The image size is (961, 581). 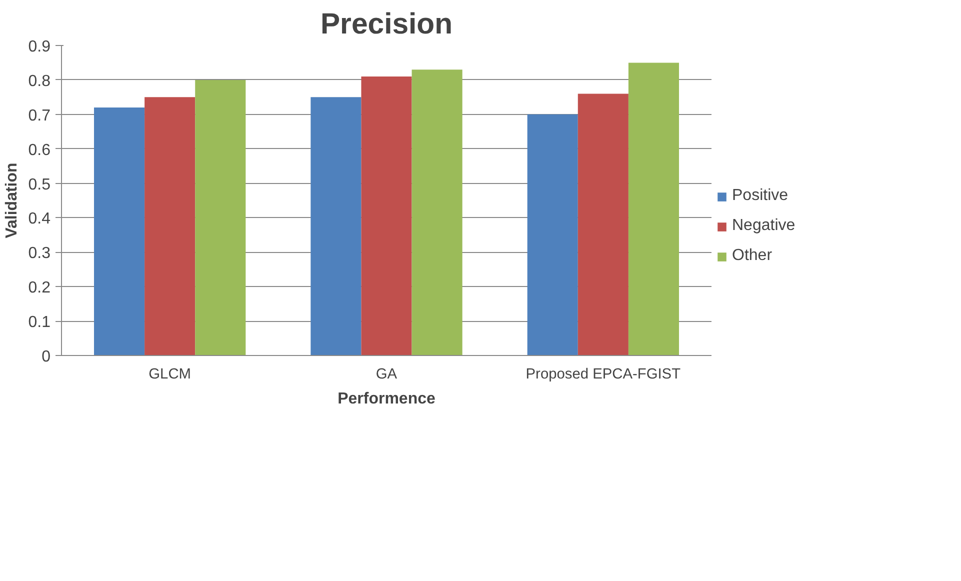 I want to click on y-tick-label: 0.6, so click(x=39, y=150).